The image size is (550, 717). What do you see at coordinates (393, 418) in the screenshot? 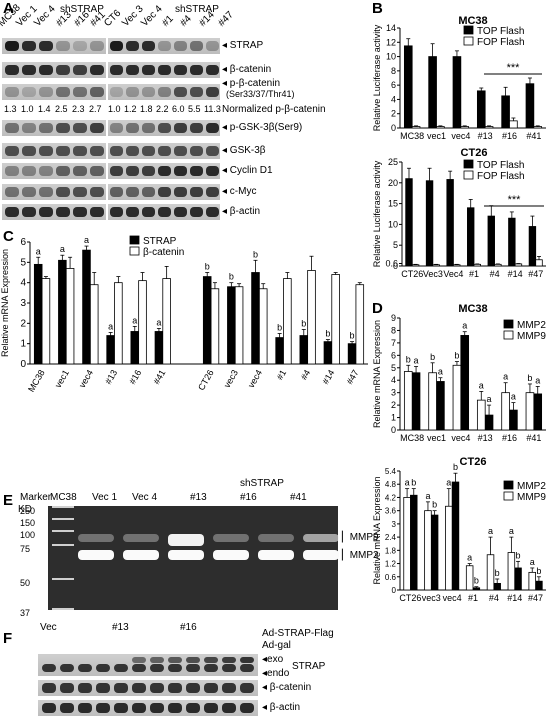
I see `y-tick-label: 1` at bounding box center [393, 418].